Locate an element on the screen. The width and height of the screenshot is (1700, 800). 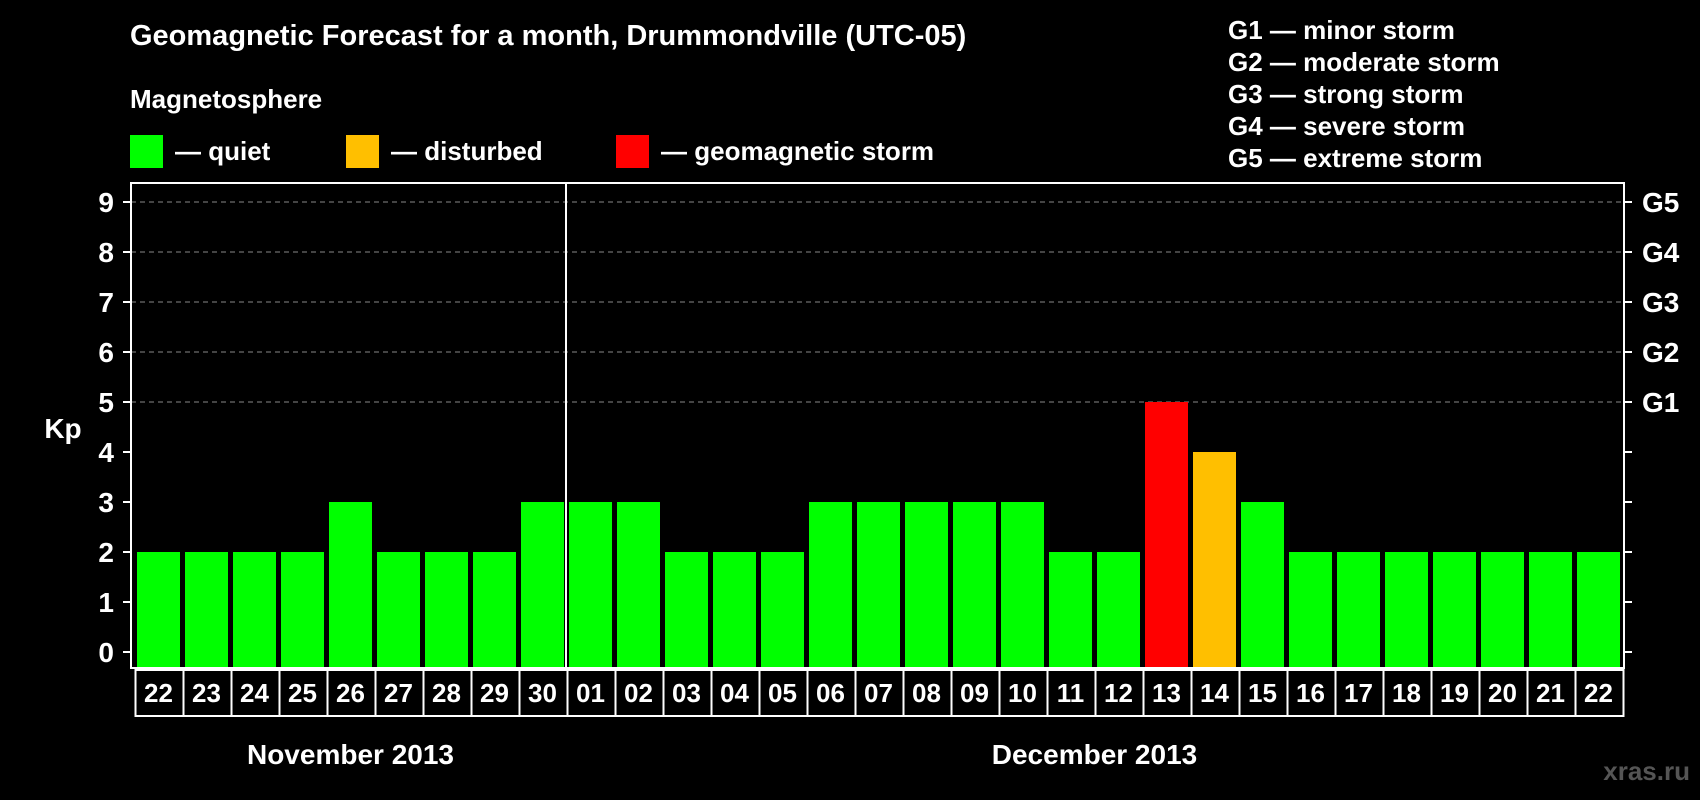
right-tick-label: G3 is located at coordinates (1660, 302).